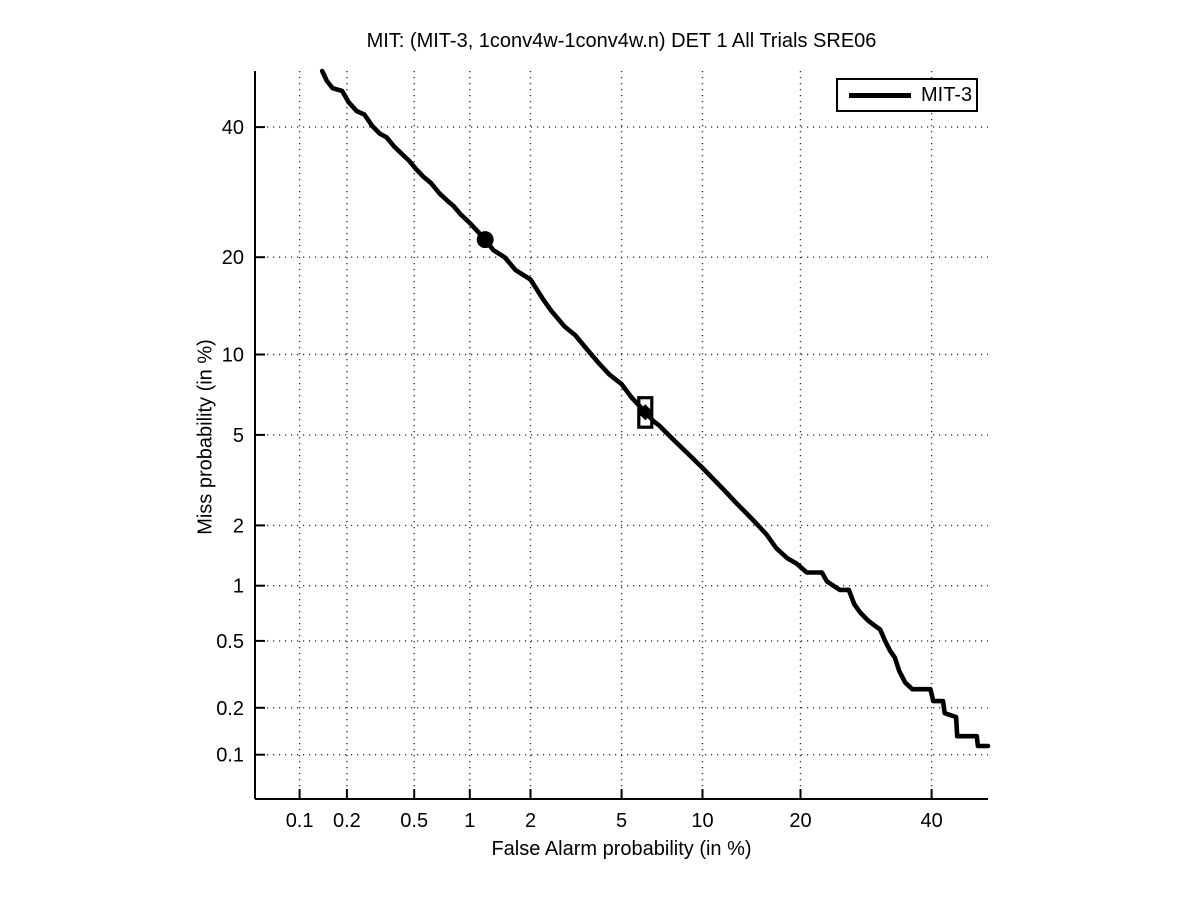 Image resolution: width=1201 pixels, height=900 pixels. What do you see at coordinates (621, 821) in the screenshot?
I see `x-tick-label: 5` at bounding box center [621, 821].